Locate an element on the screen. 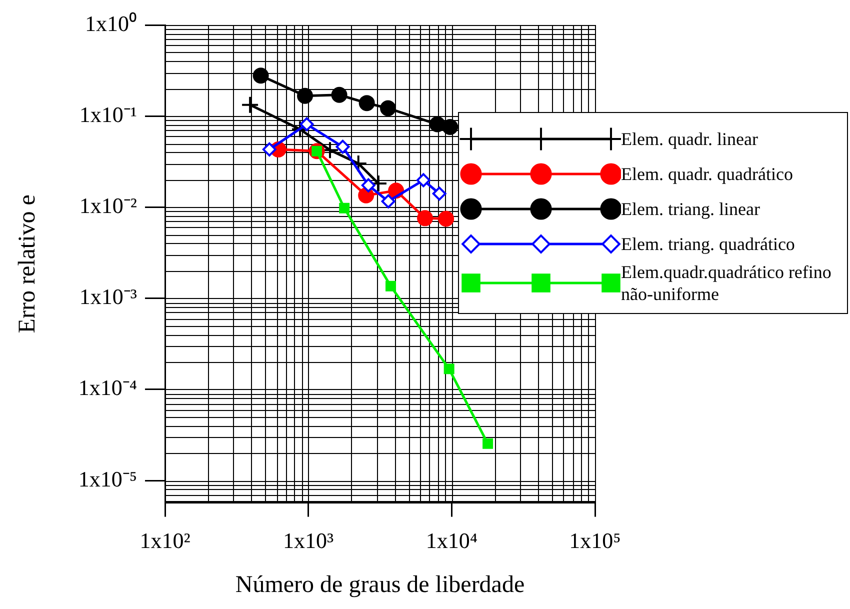  legend-label: Elem. triang. quadrático is located at coordinates (708, 243).